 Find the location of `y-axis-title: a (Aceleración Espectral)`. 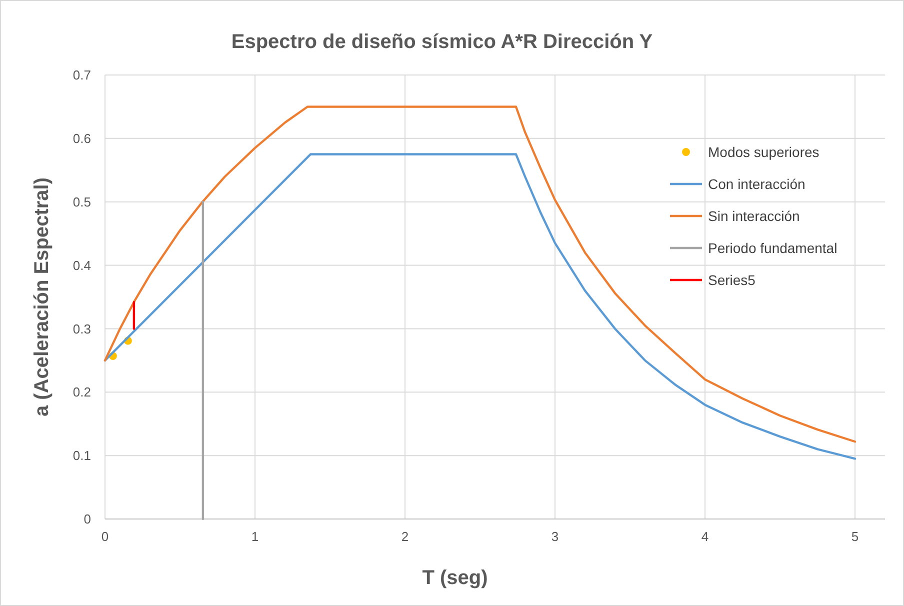

y-axis-title: a (Aceleración Espectral) is located at coordinates (42, 297).